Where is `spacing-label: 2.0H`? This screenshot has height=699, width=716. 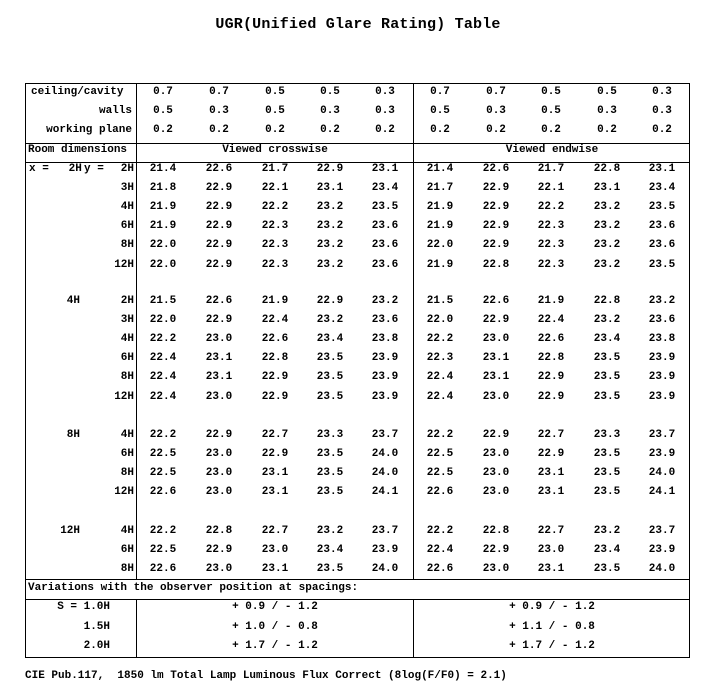 spacing-label: 2.0H is located at coordinates (96, 646).